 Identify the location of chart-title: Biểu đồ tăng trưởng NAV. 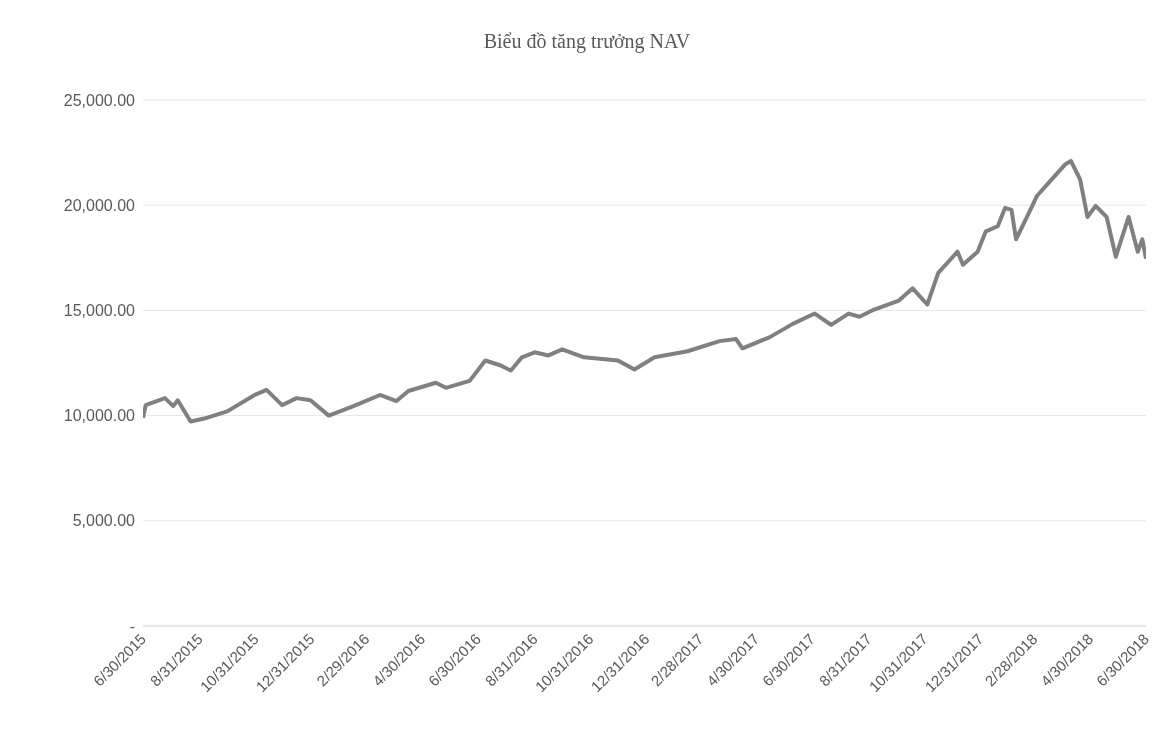
(587, 42).